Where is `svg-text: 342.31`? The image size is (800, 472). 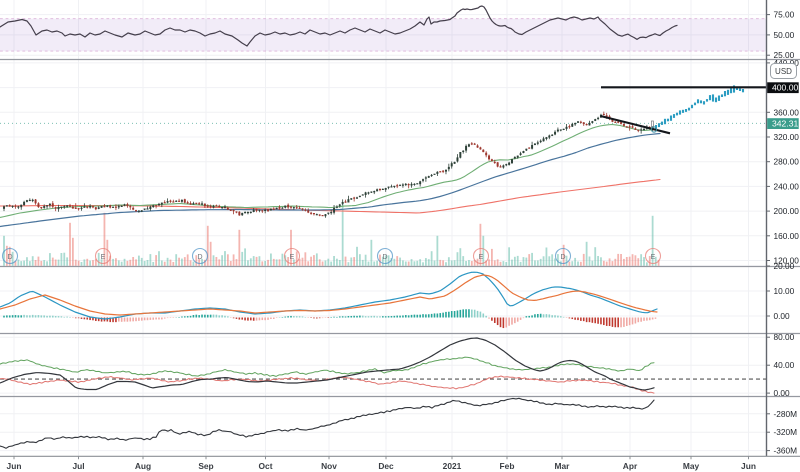
svg-text: 342.31 is located at coordinates (785, 124).